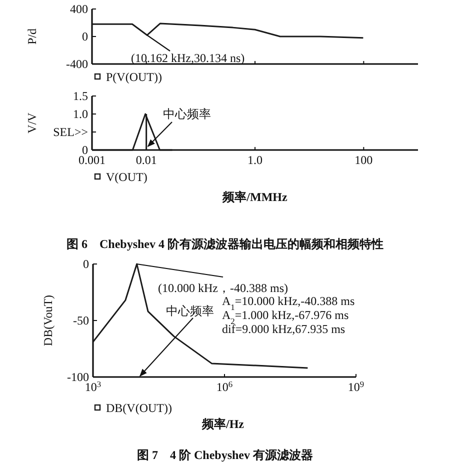 This screenshot has width=450, height=471. Describe the element at coordinates (79, 9) in the screenshot. I see `y-tick-label: 400` at that location.